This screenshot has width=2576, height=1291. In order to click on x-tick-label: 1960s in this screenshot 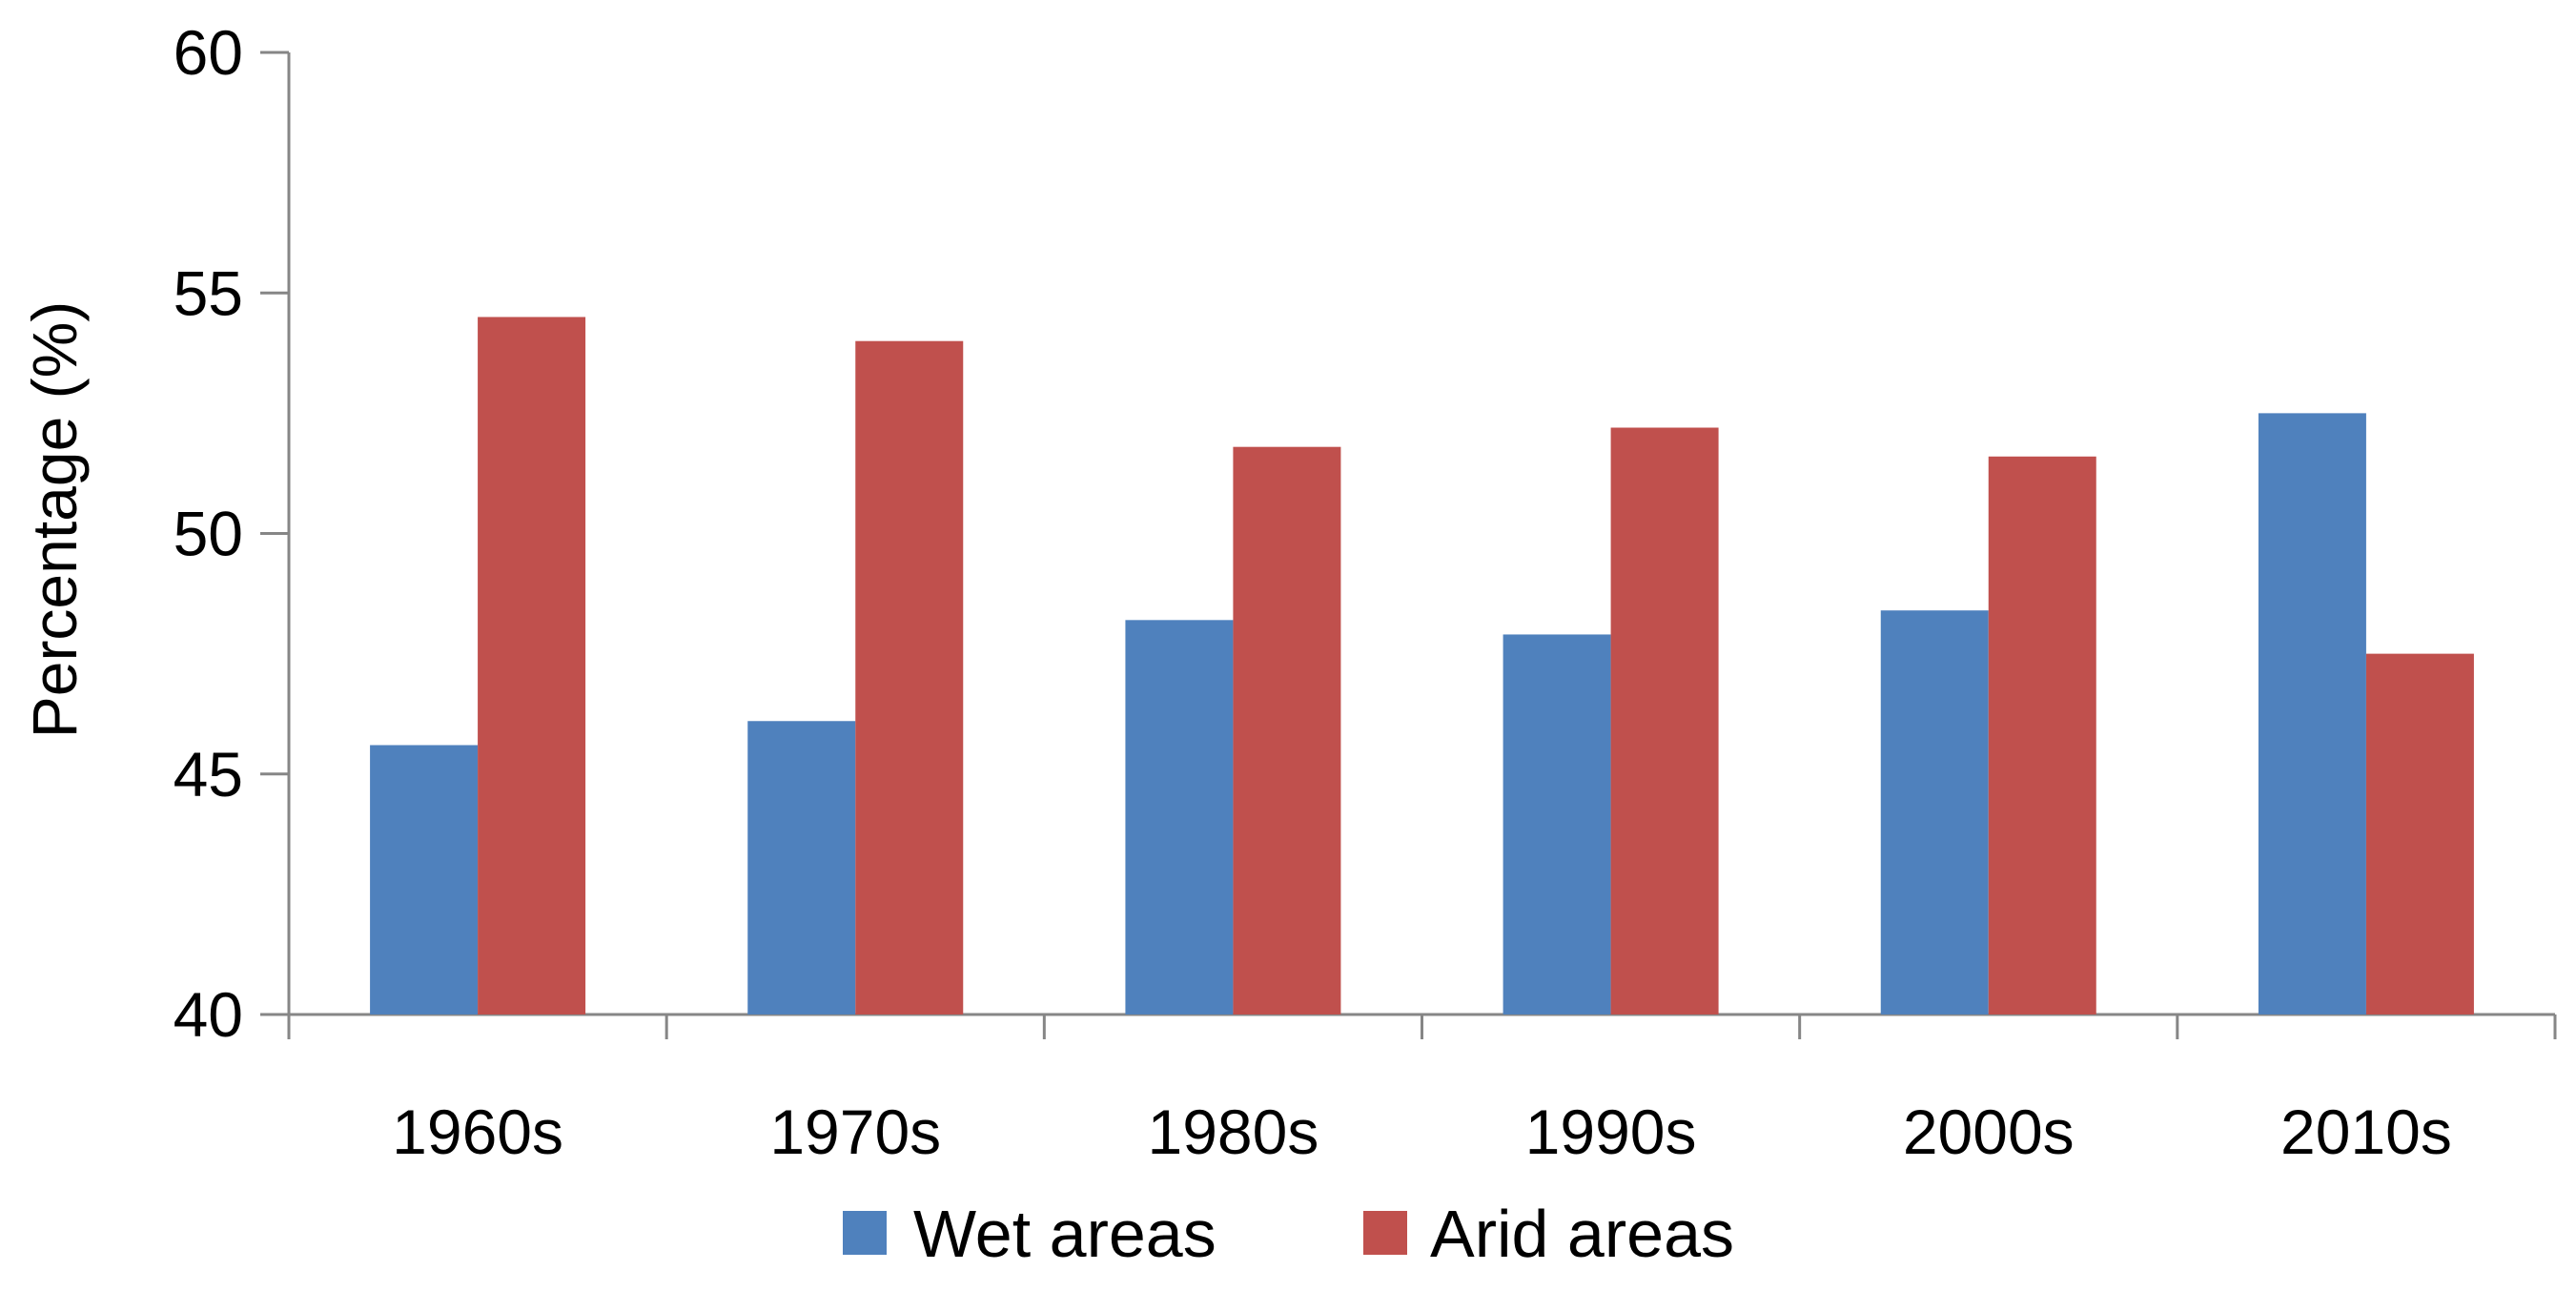, I will do `click(477, 1131)`.